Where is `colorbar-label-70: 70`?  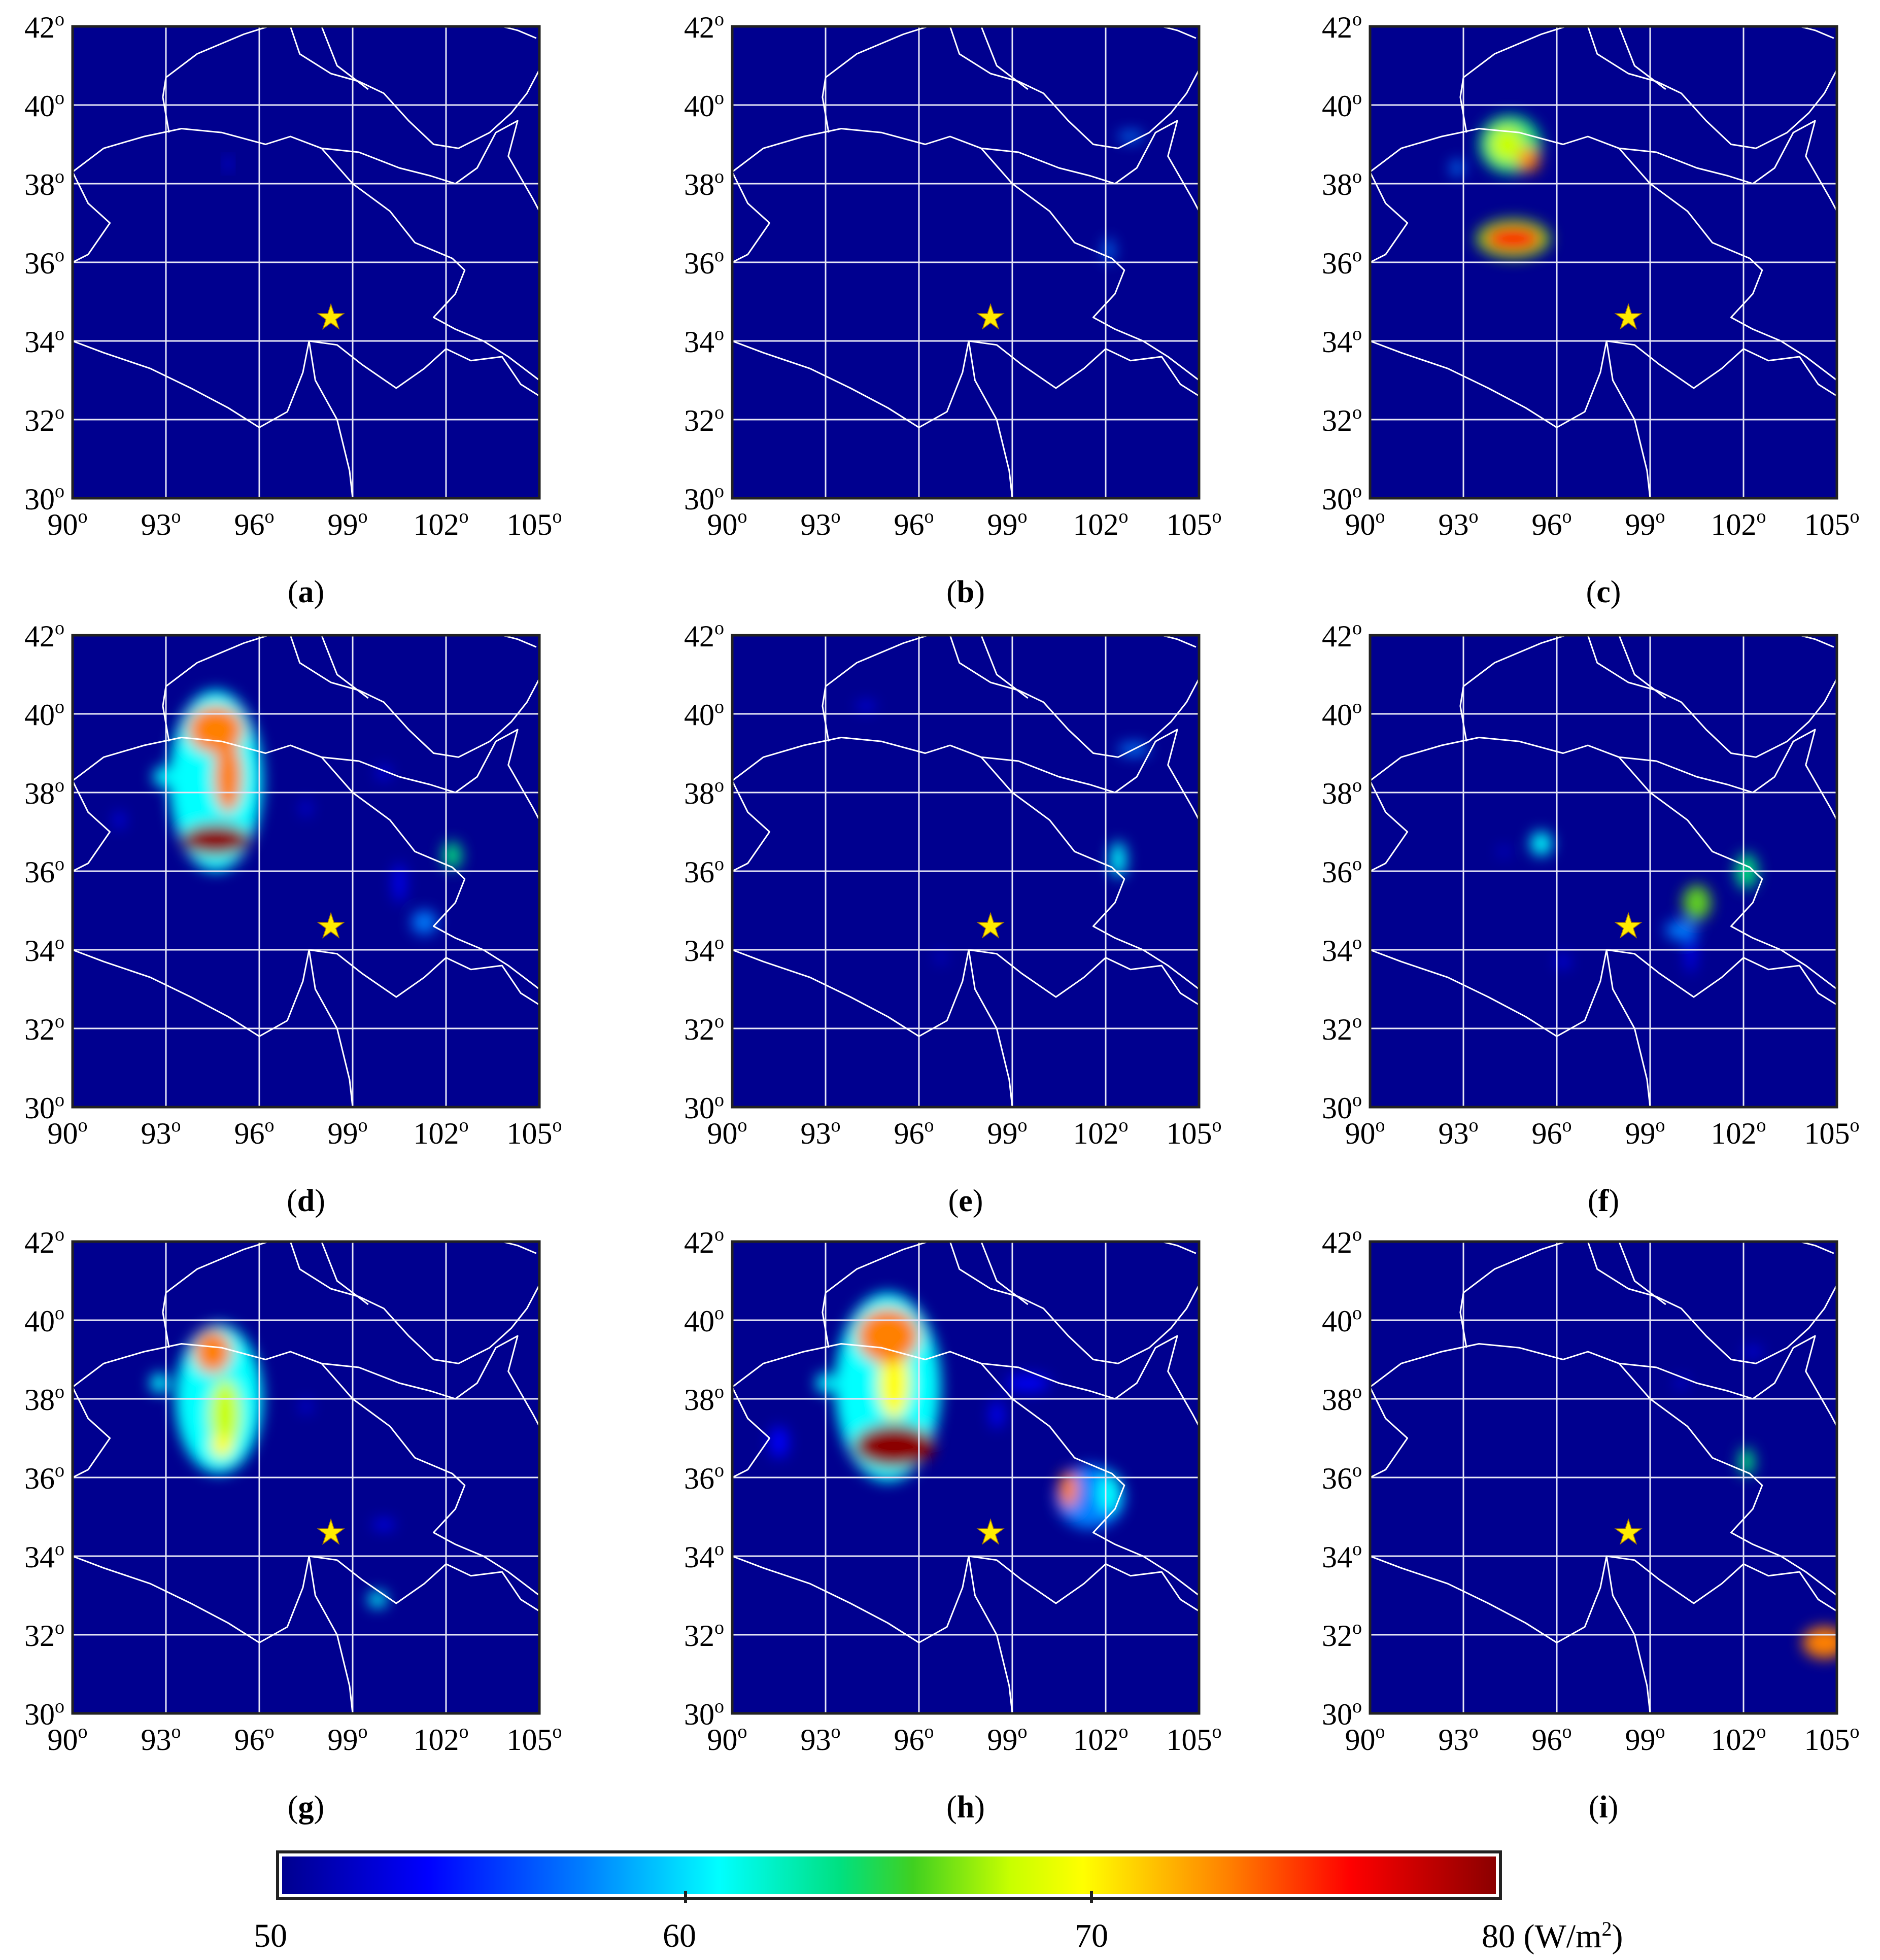
colorbar-label-70: 70 is located at coordinates (1091, 1935).